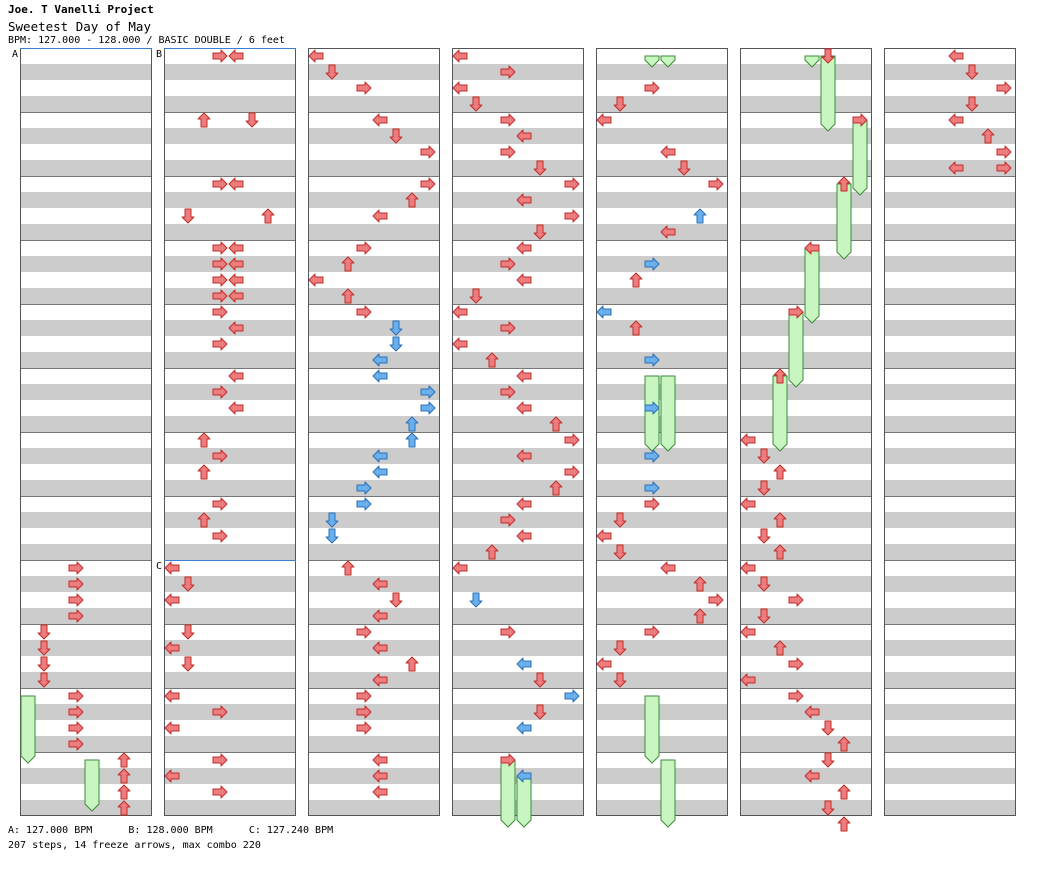 The image size is (1040, 876). Describe the element at coordinates (81, 9) in the screenshot. I see `chart-artist: Joe. T Vanelli Project` at that location.